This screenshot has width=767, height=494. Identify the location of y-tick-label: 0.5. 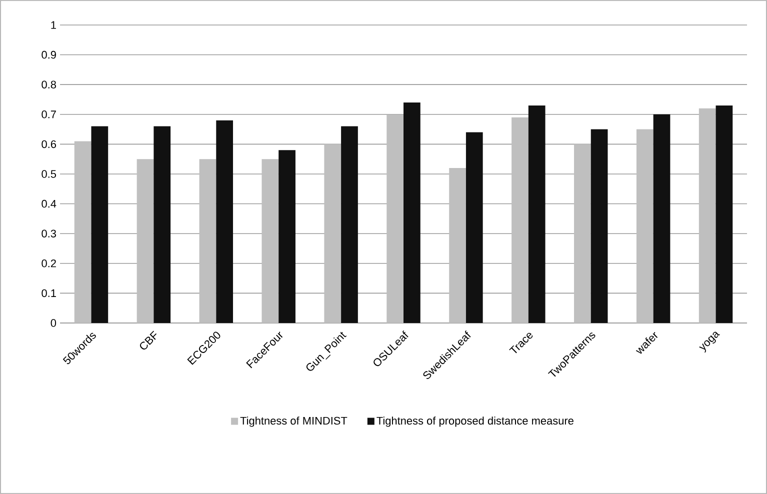
(49, 174).